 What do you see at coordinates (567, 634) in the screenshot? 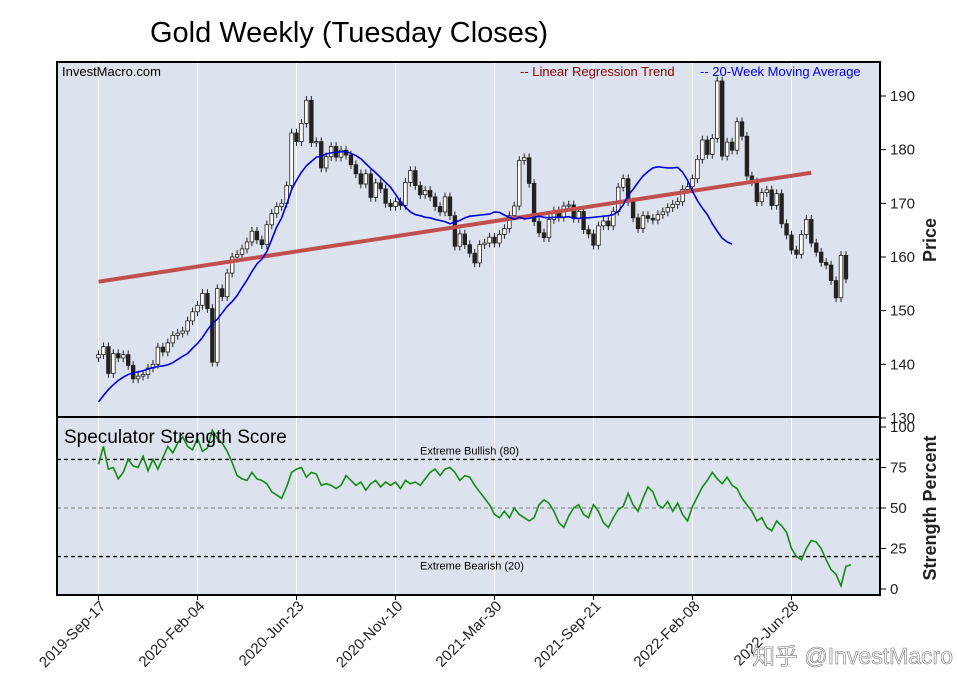
I see `x-tick-label: 2021-Sep-21` at bounding box center [567, 634].